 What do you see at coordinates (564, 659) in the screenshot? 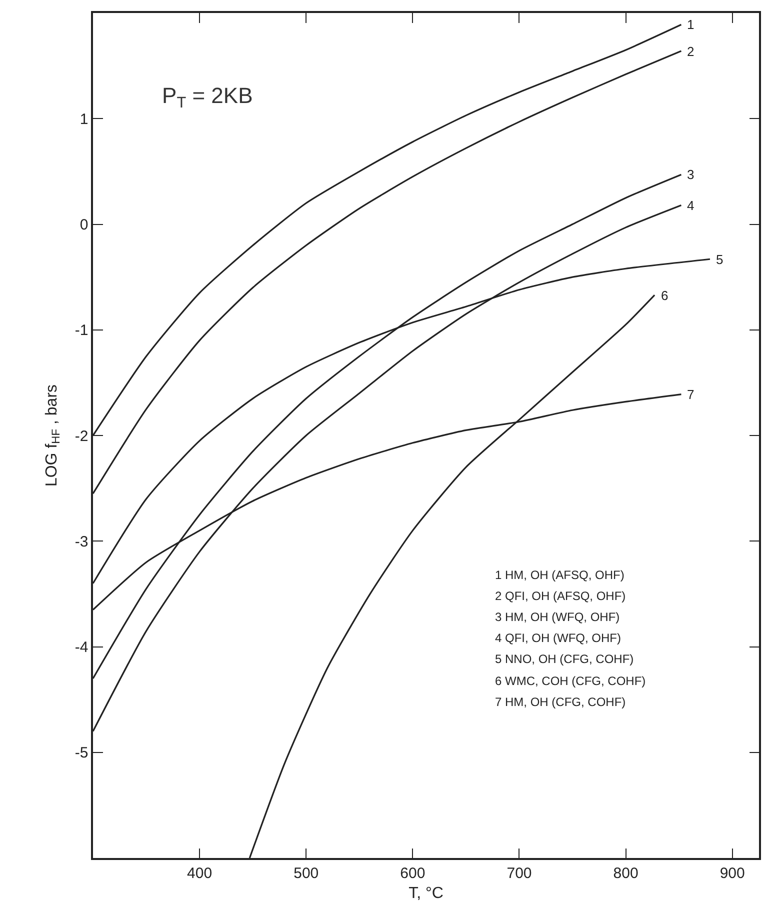
I see `annotation: 5 NNO, OH (CFG, COHF)` at bounding box center [564, 659].